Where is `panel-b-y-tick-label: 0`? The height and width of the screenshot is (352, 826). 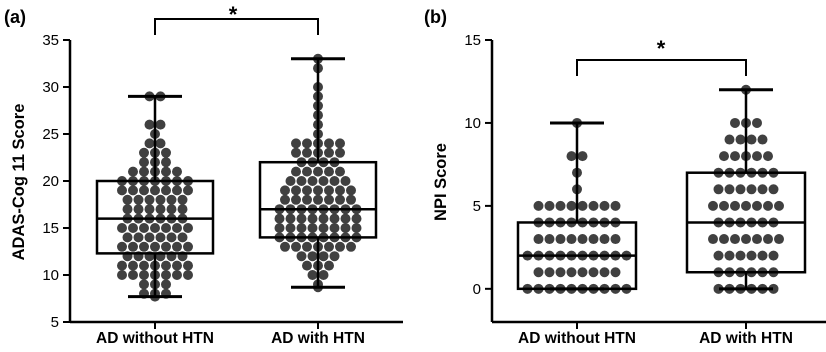
panel-b-y-tick-label: 0 is located at coordinates (477, 289).